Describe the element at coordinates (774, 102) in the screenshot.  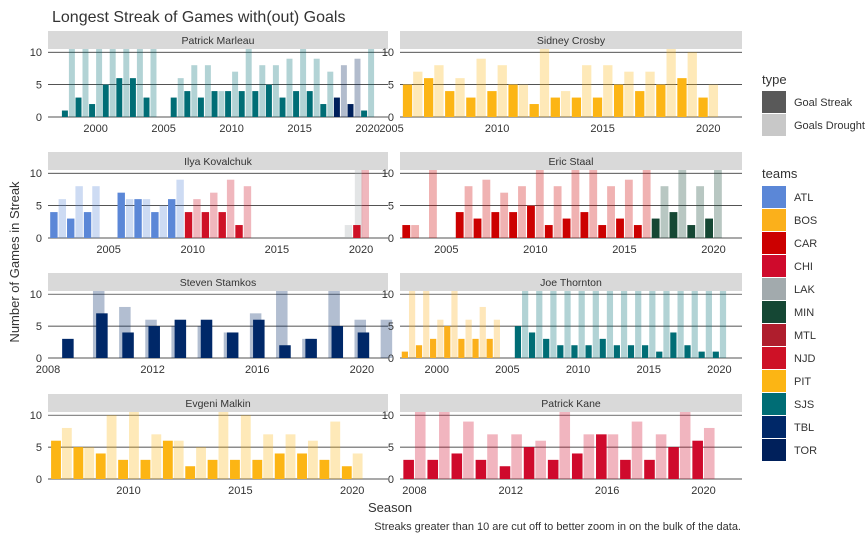
I see `legend-type-swatch` at that location.